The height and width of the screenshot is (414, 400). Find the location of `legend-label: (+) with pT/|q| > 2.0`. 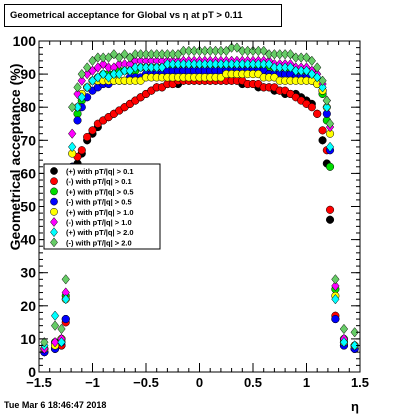

legend-label: (+) with pT/|q| > 2.0 is located at coordinates (100, 232).